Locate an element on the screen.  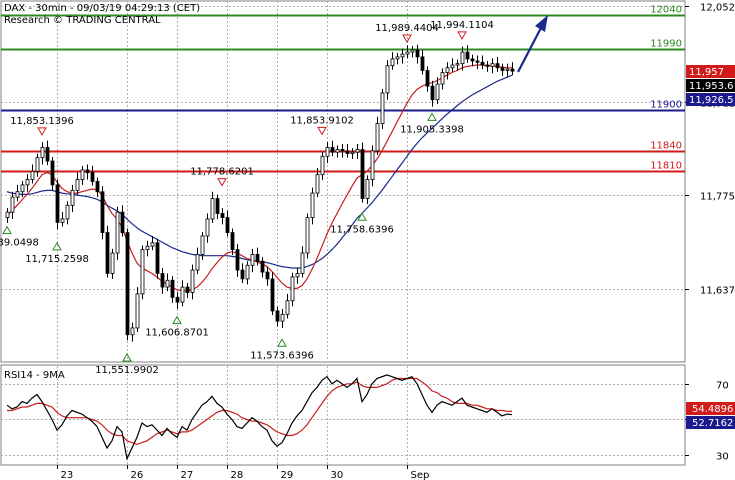
forecast-arrow-icon is located at coordinates (532, 44).